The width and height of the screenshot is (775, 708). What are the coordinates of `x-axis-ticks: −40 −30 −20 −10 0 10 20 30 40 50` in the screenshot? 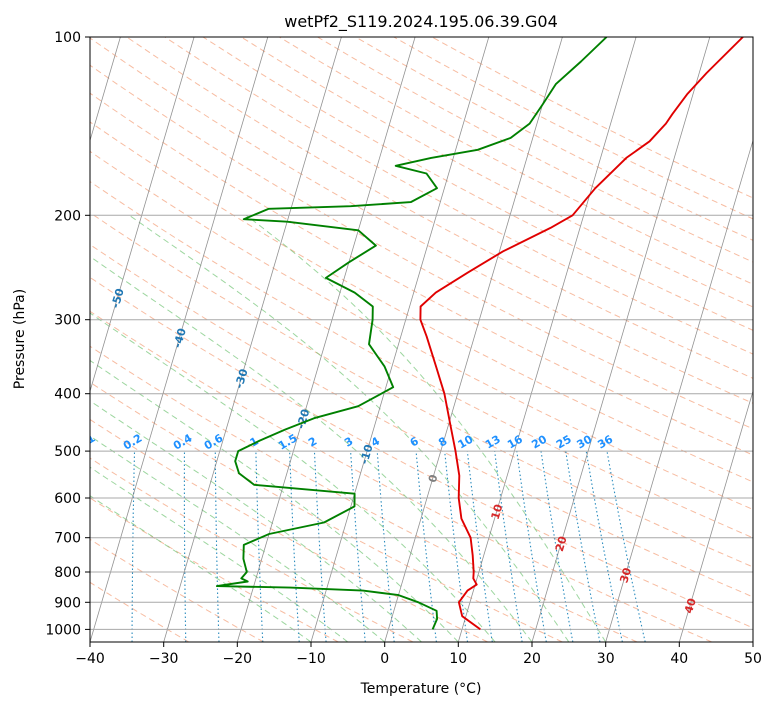 It's located at (418, 654).